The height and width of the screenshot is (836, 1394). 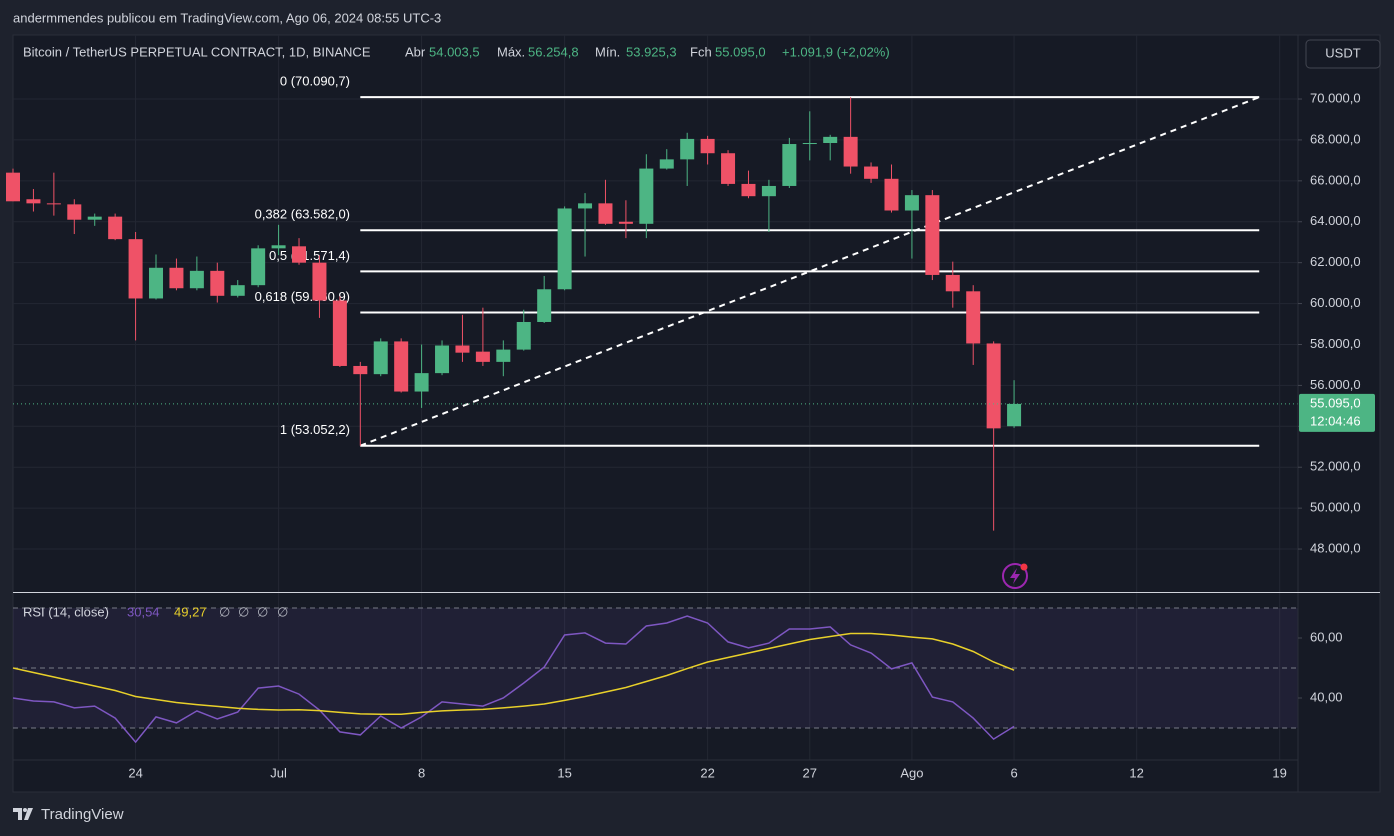 I want to click on alert-circle, so click(x=1015, y=576).